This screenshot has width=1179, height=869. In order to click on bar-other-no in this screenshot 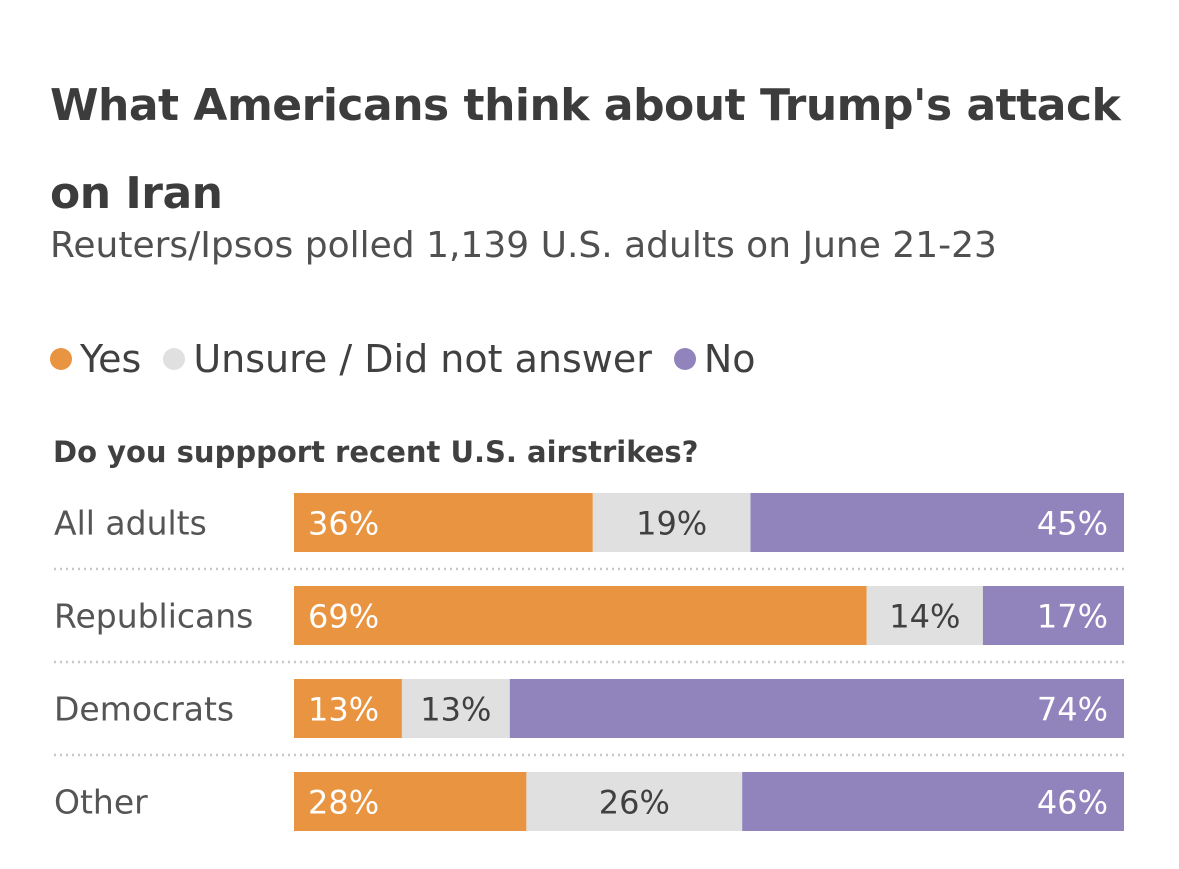, I will do `click(933, 801)`.